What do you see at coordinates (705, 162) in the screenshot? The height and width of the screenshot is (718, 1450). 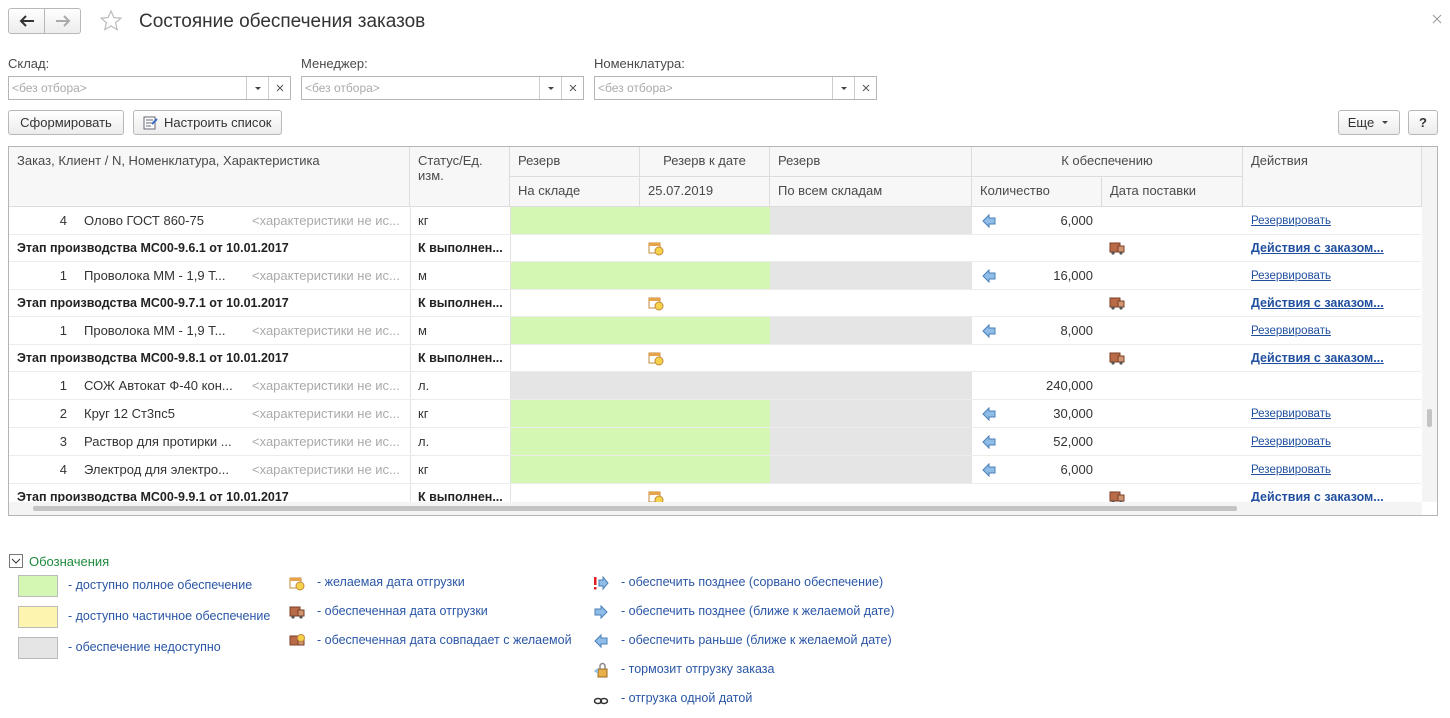 I see `column-header: Резерв к дате` at bounding box center [705, 162].